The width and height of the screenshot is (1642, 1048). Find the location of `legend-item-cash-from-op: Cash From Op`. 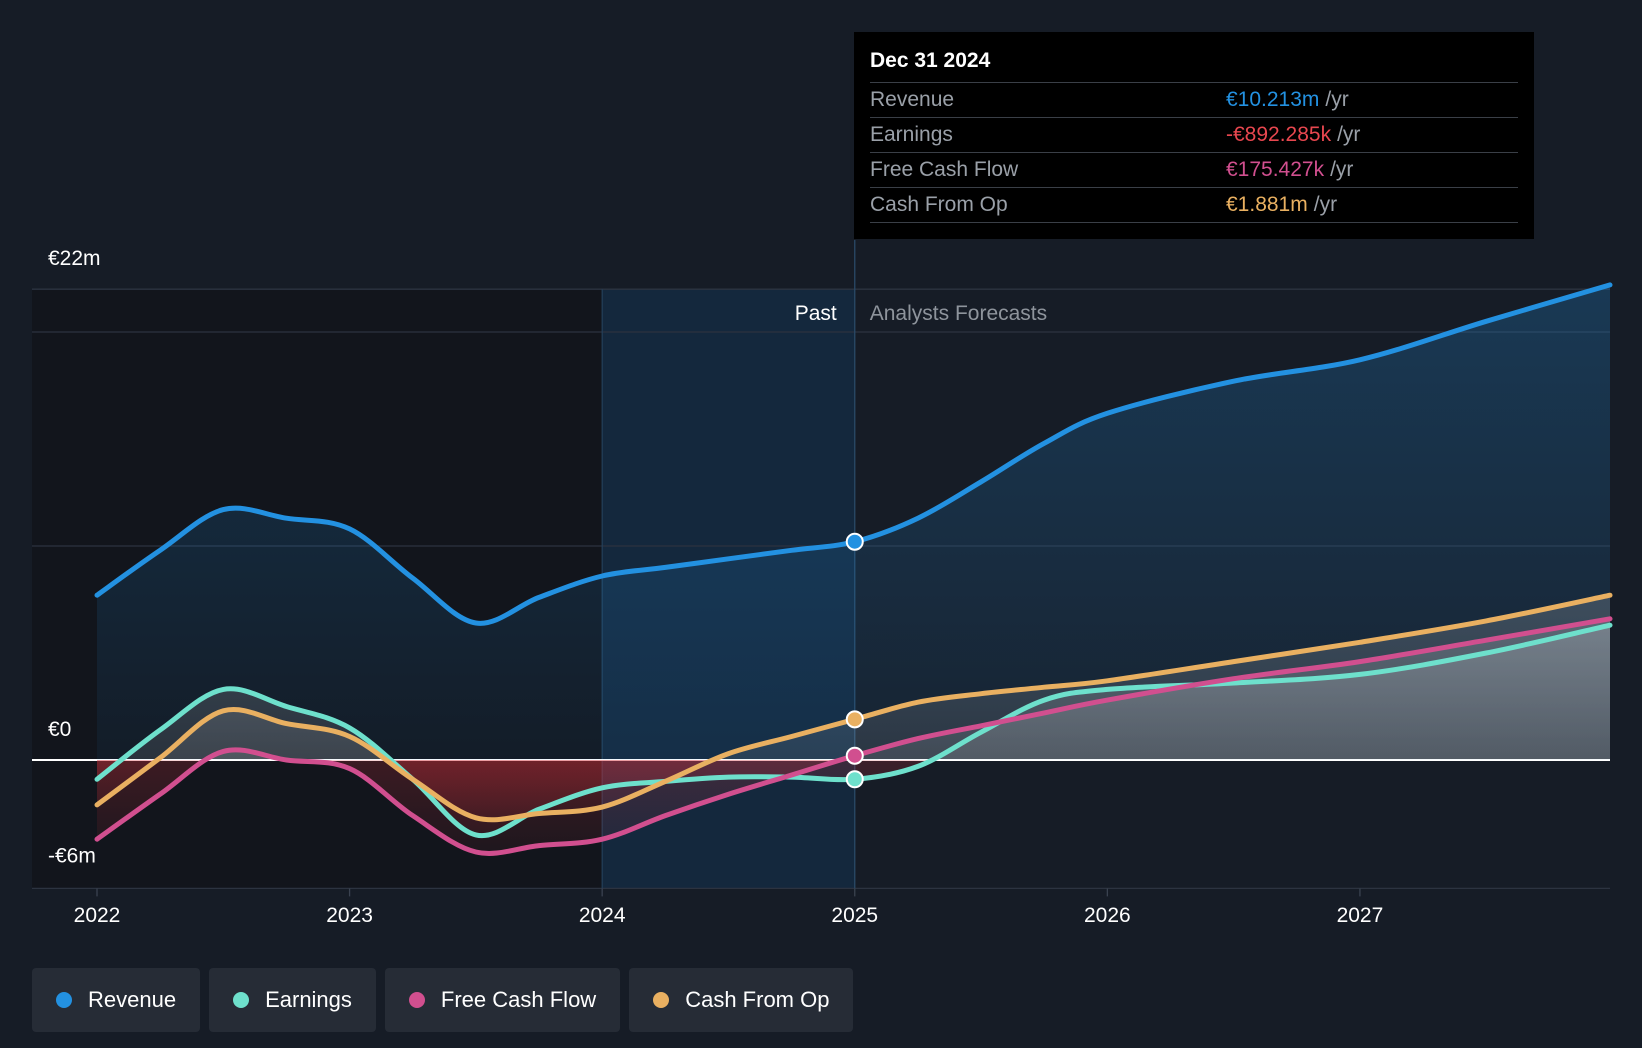

legend-item-cash-from-op: Cash From Op is located at coordinates (741, 1000).